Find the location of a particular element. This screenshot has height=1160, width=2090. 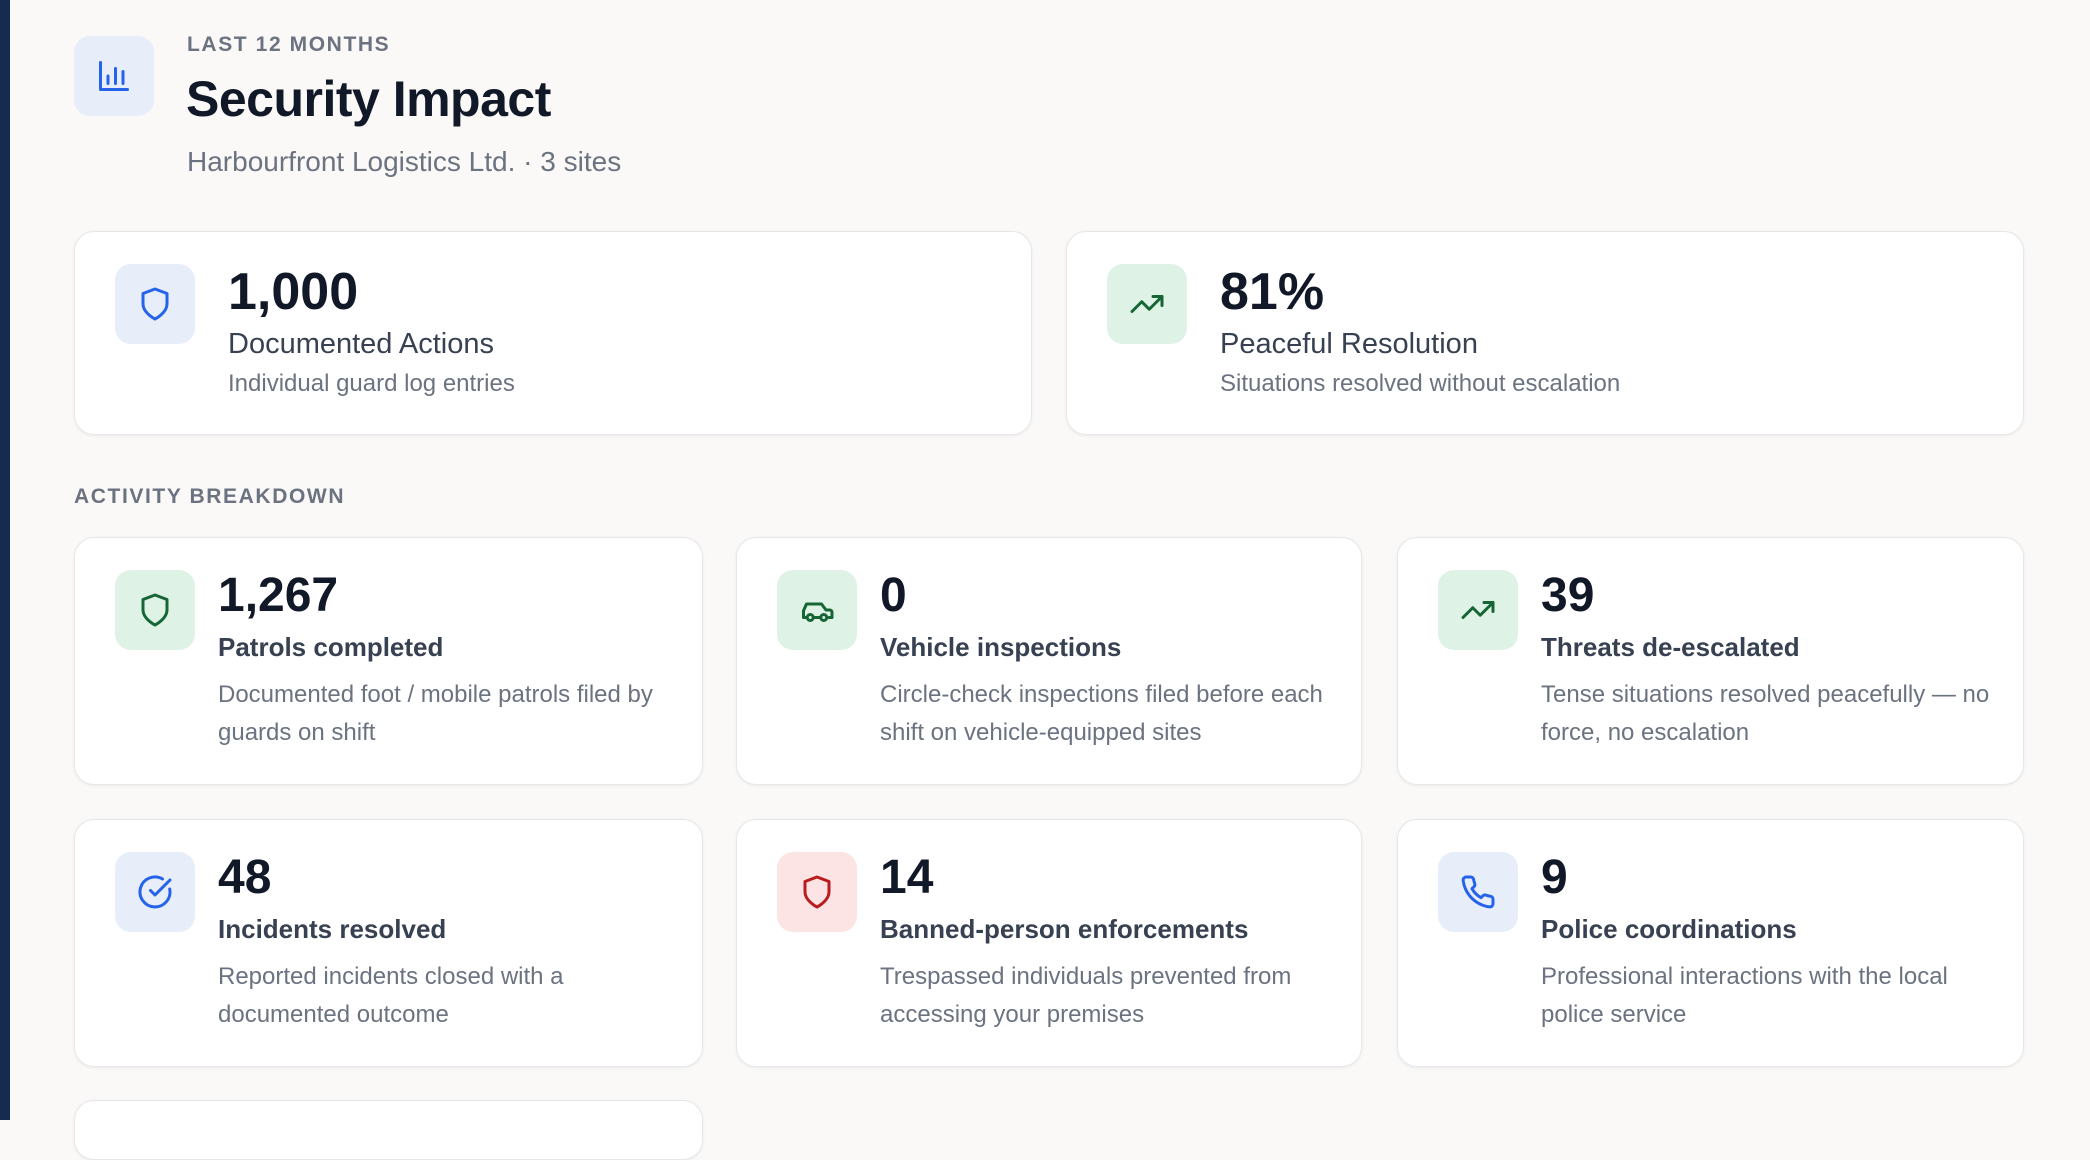

stat-title: Patrols completed is located at coordinates (331, 647).